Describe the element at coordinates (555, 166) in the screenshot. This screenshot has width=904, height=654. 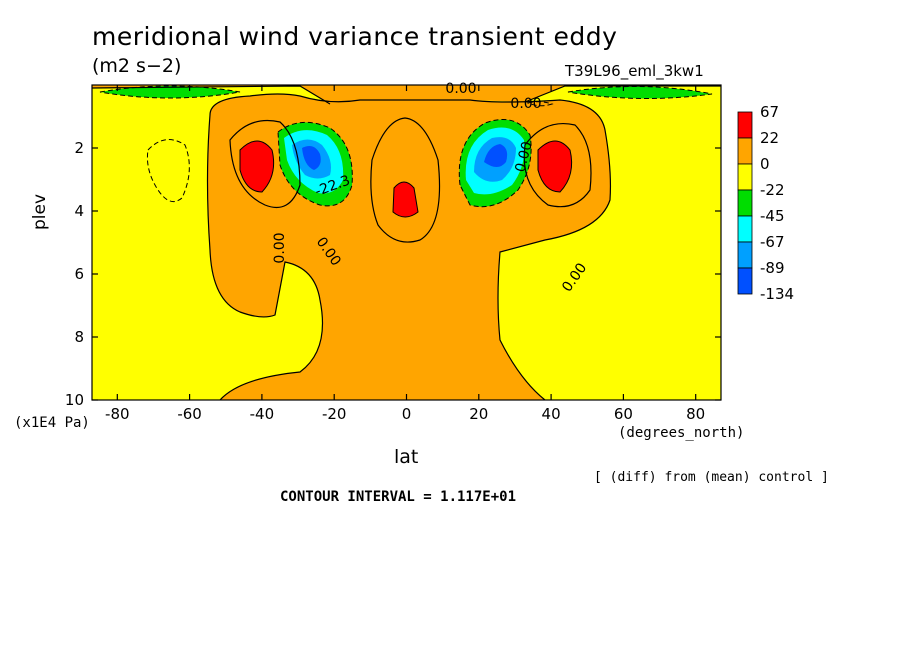
I see `max-right` at that location.